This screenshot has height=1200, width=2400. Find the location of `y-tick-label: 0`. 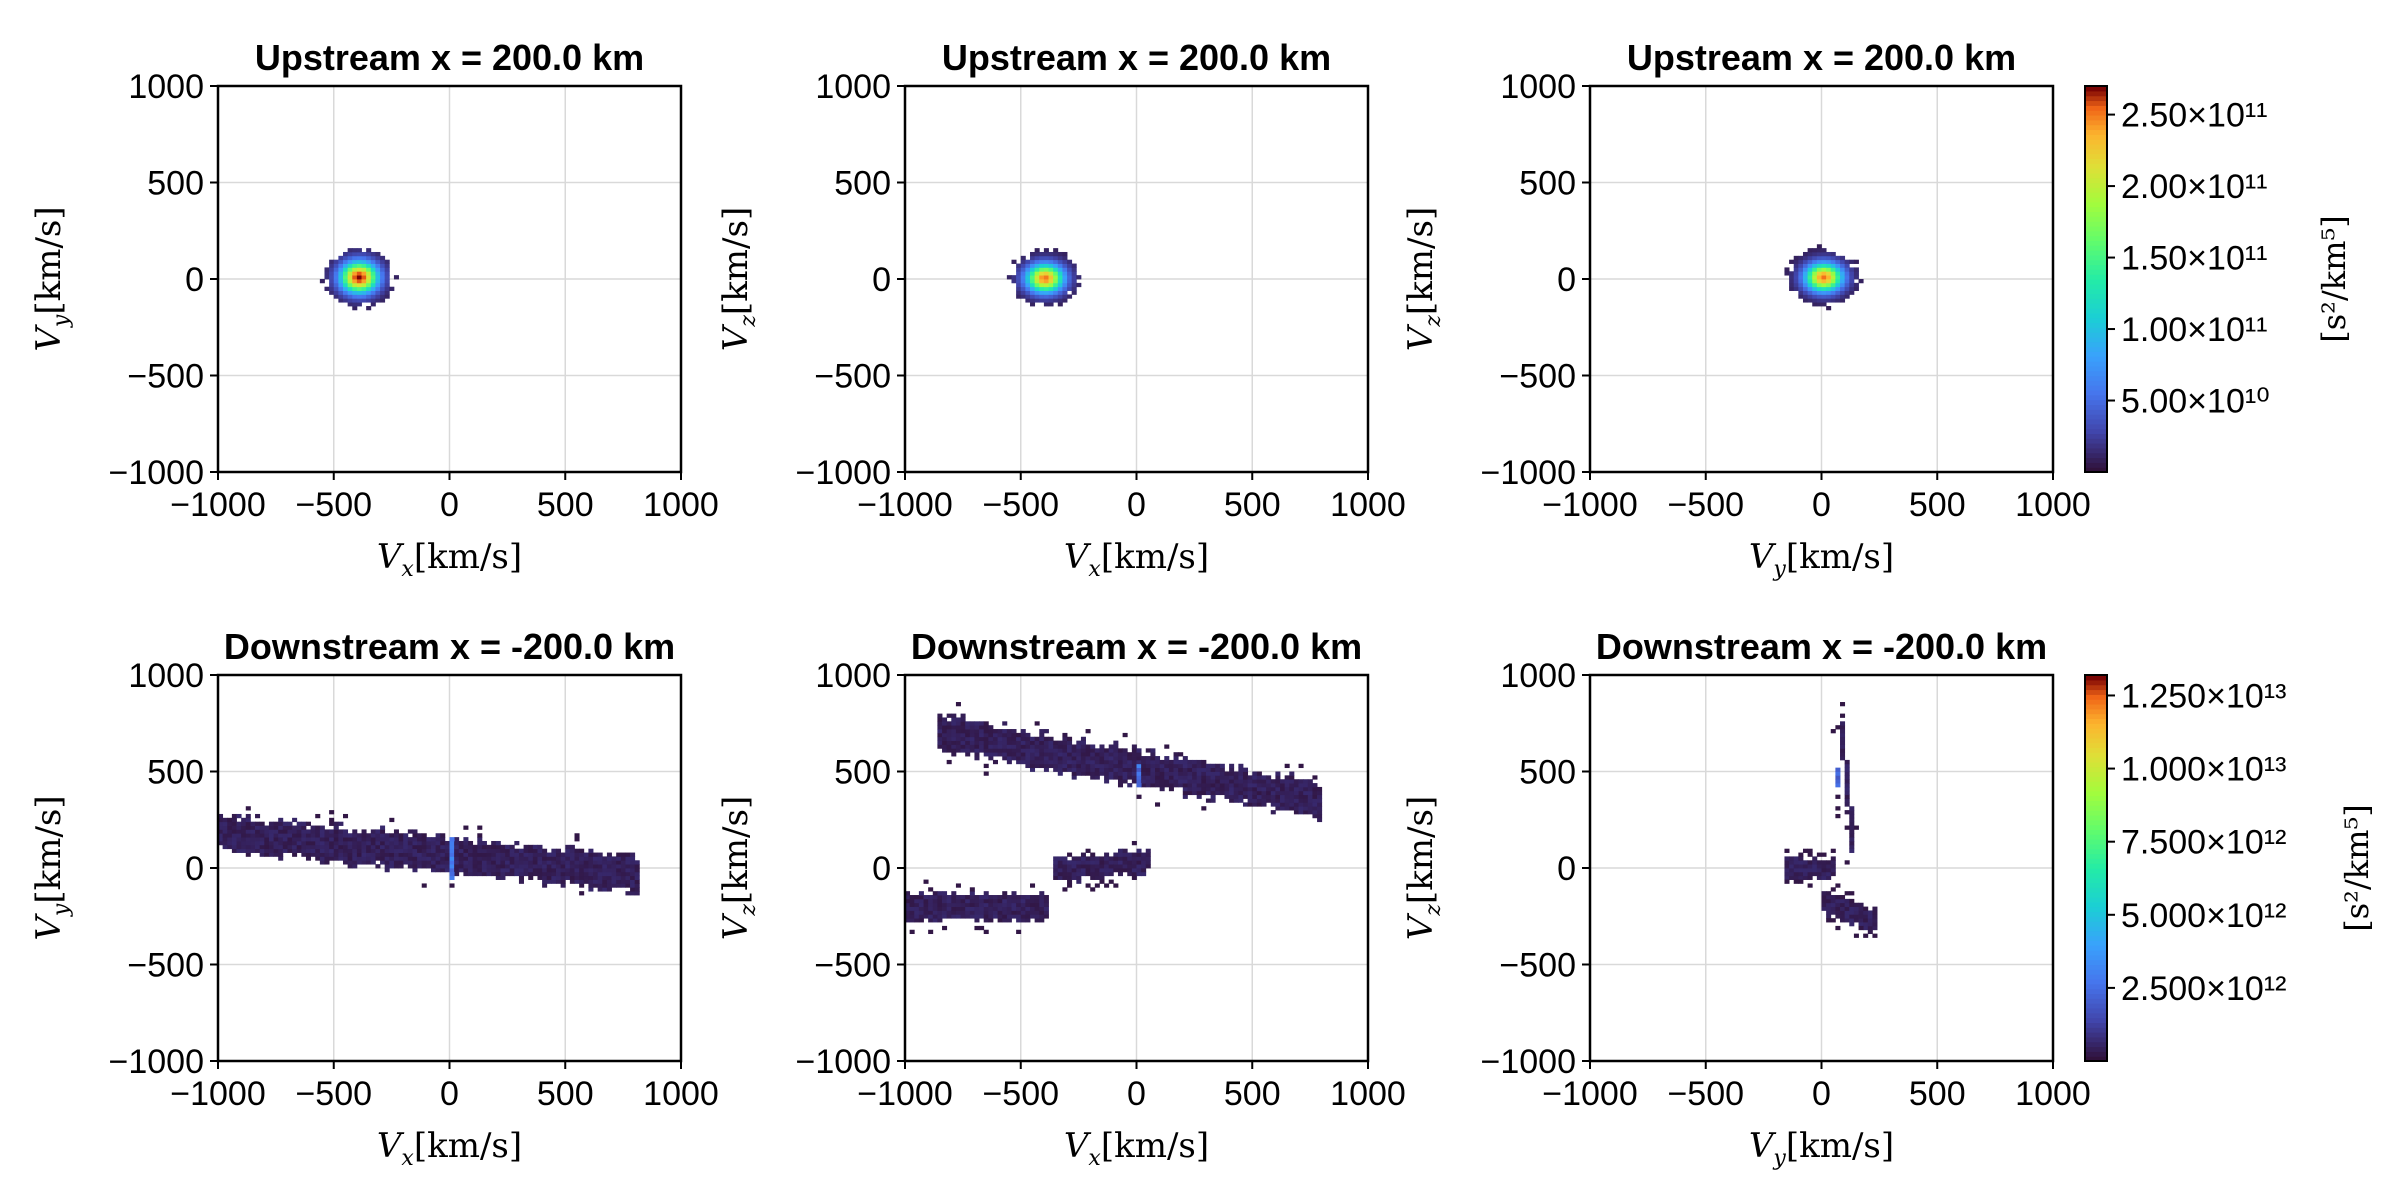

y-tick-label: 0 is located at coordinates (1566, 280).